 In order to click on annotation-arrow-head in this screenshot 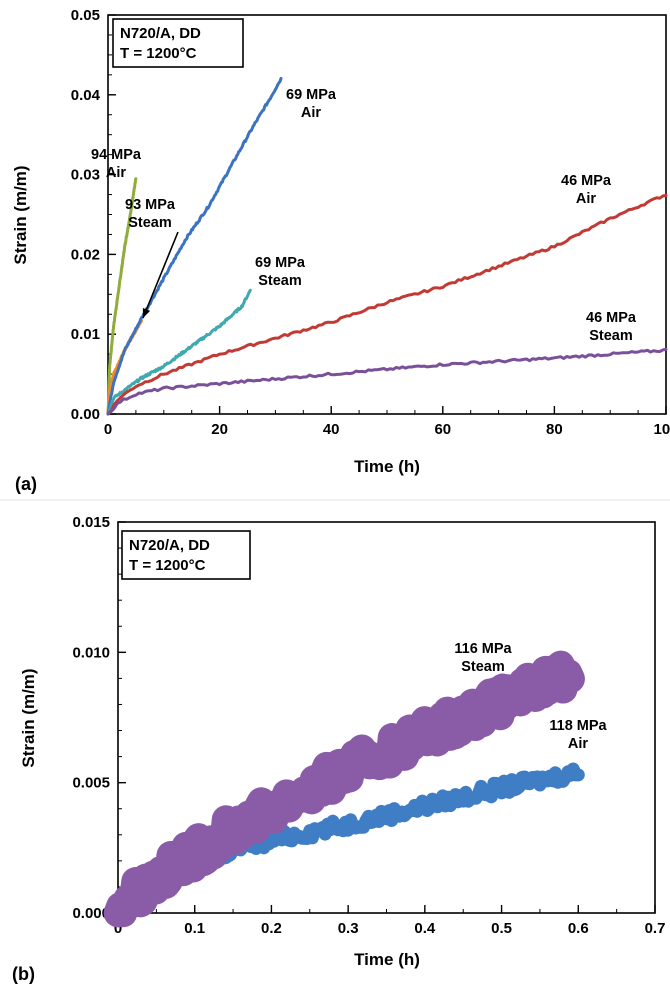, I will do `click(146, 313)`.